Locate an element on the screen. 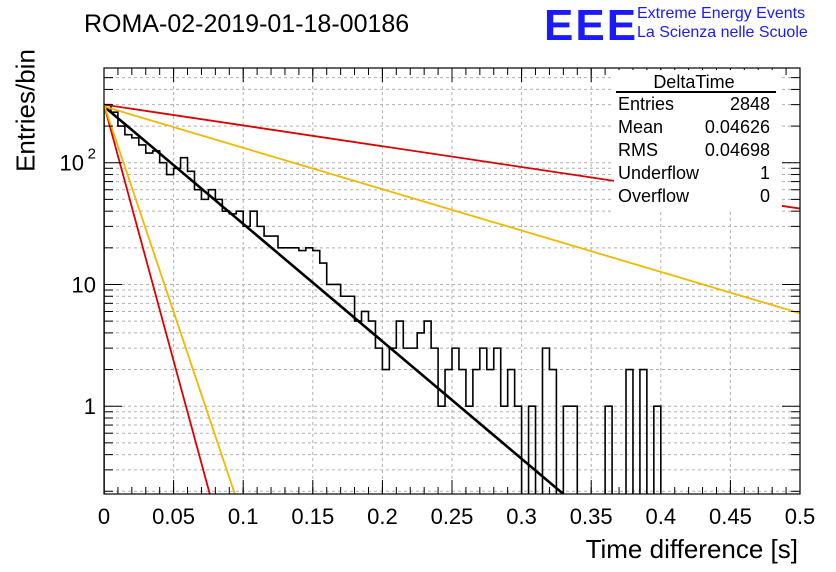 The width and height of the screenshot is (836, 572). stats-label: Overflow is located at coordinates (654, 196).